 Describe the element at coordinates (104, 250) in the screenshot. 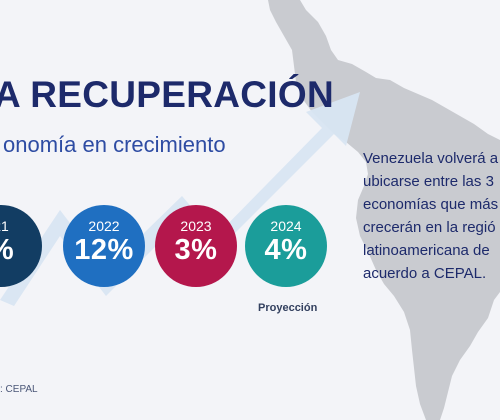

I see `growth-value: 12%` at that location.